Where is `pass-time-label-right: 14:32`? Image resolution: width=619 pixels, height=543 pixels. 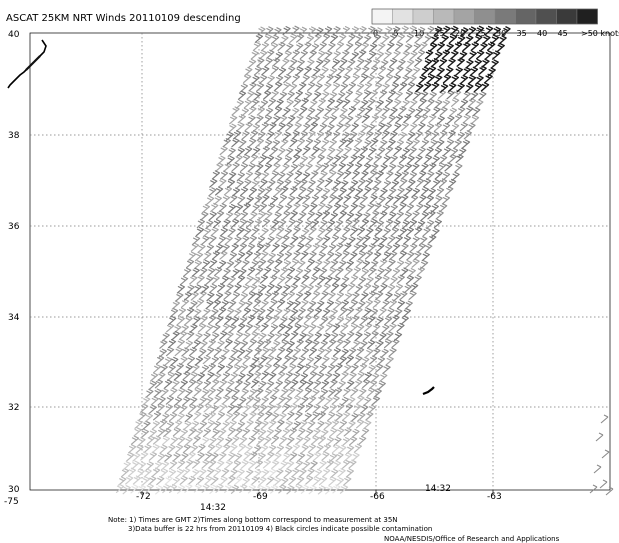
pass-time-label-right: 14:32 is located at coordinates (438, 489).